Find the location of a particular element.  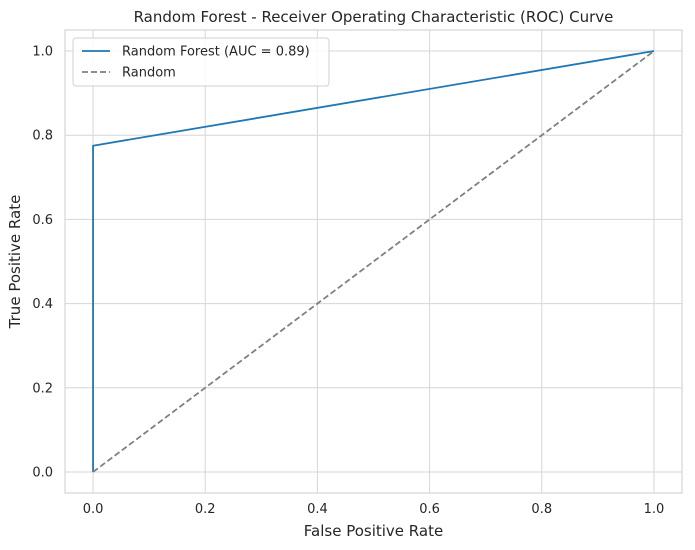

legend-box is located at coordinates (201, 62).